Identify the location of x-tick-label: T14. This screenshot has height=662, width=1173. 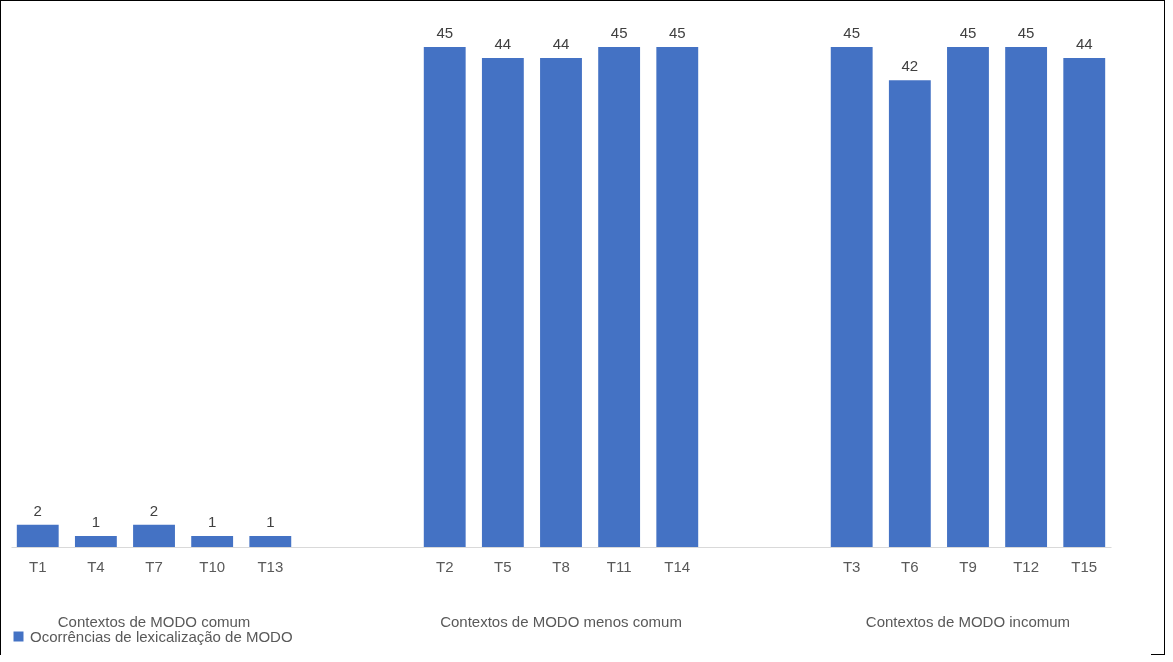
(677, 566).